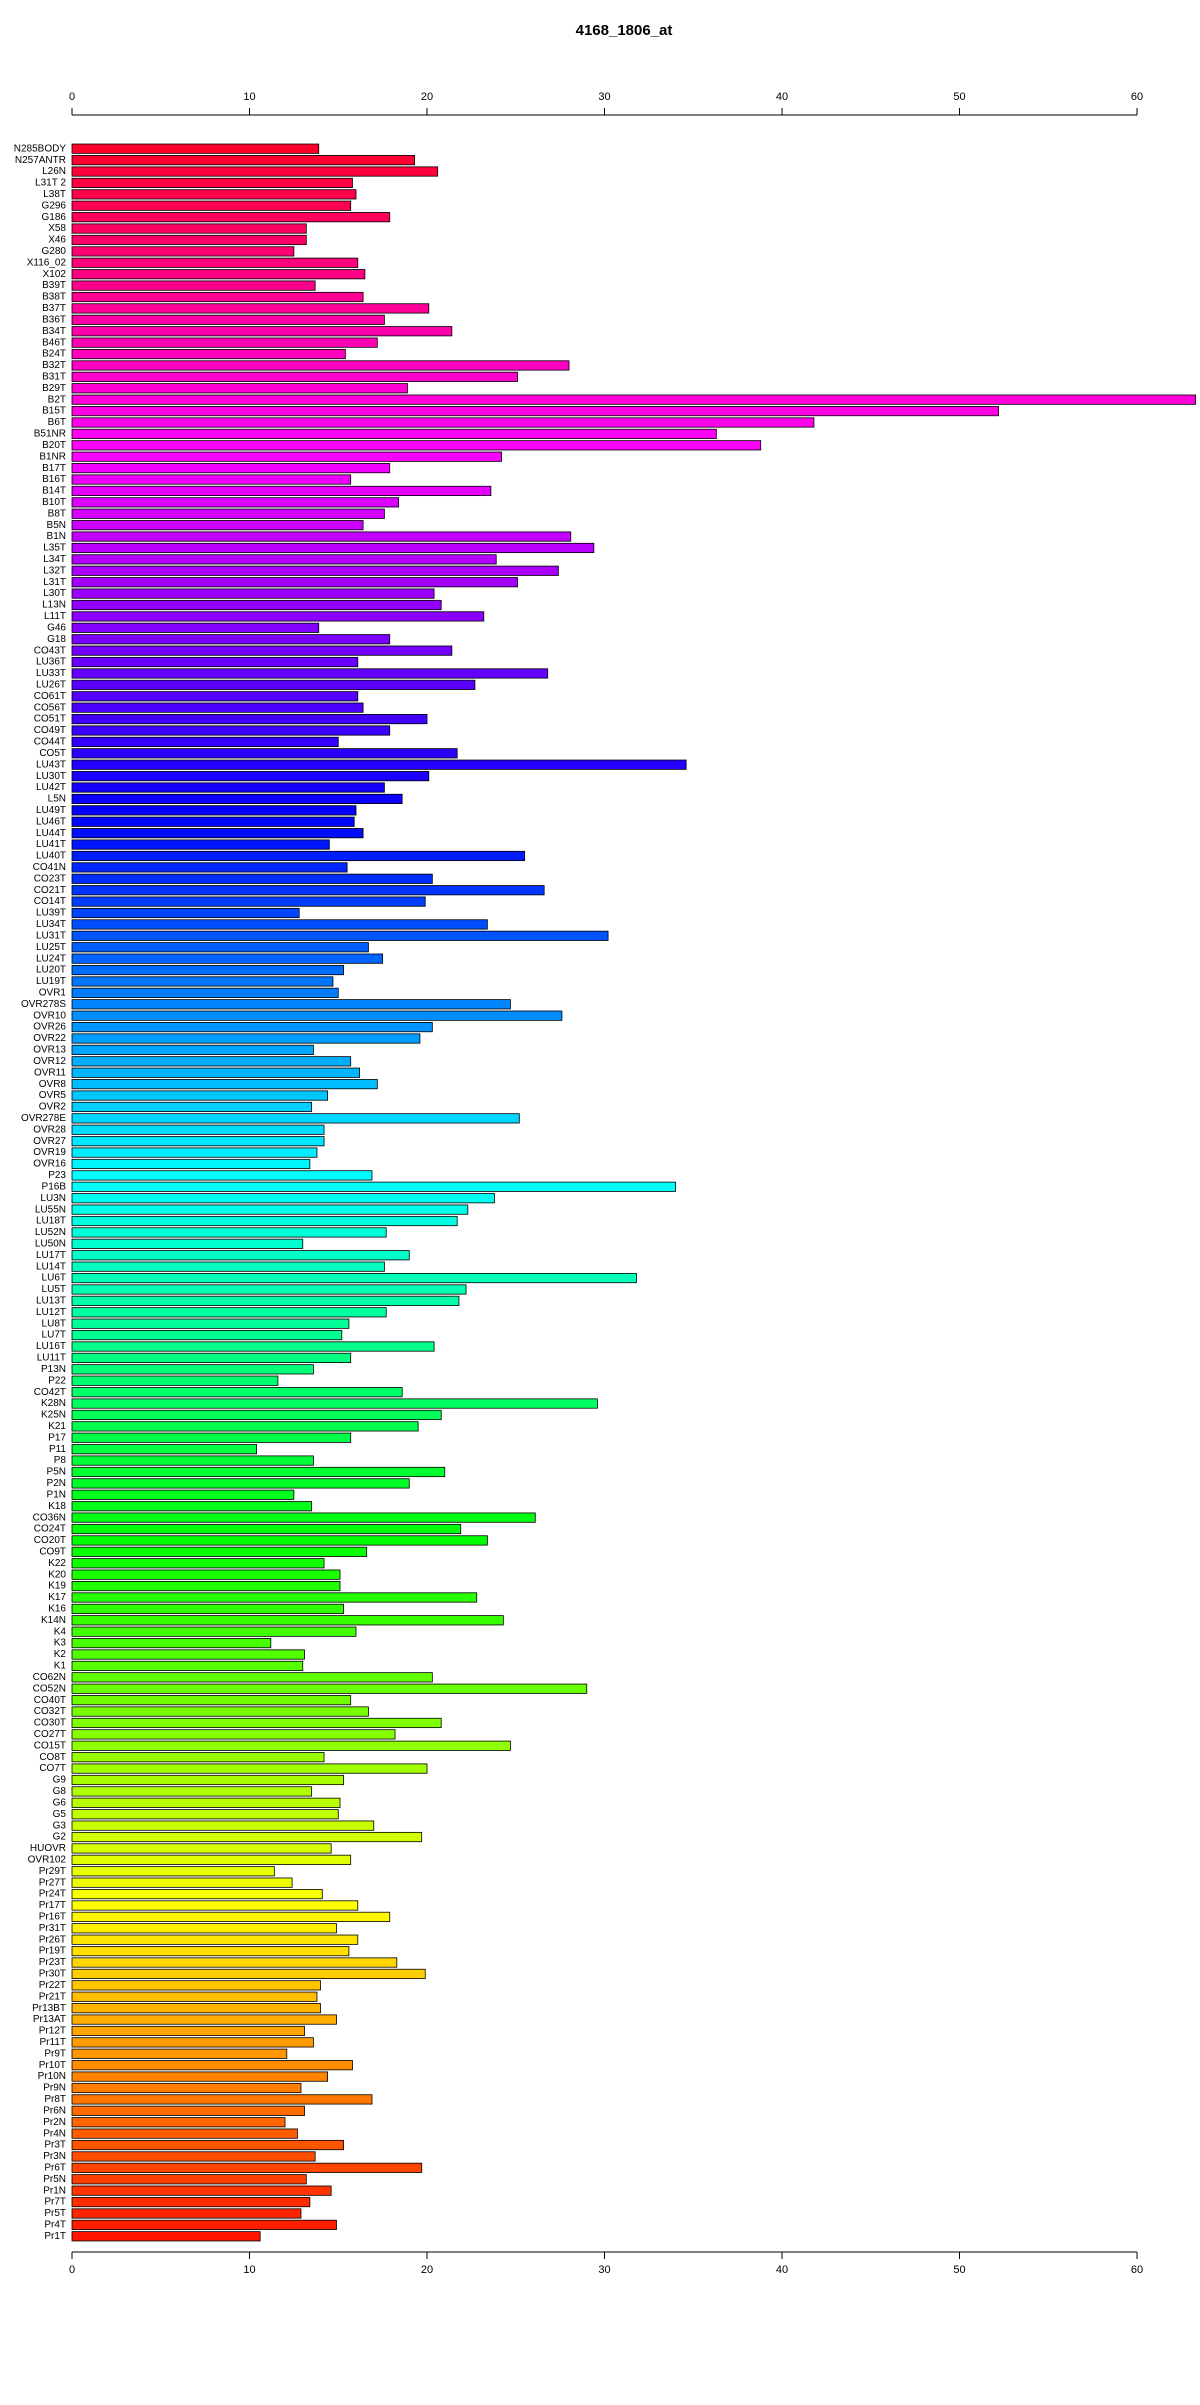  Describe the element at coordinates (55, 2225) in the screenshot. I see `y-tick-label: Pr4T` at that location.